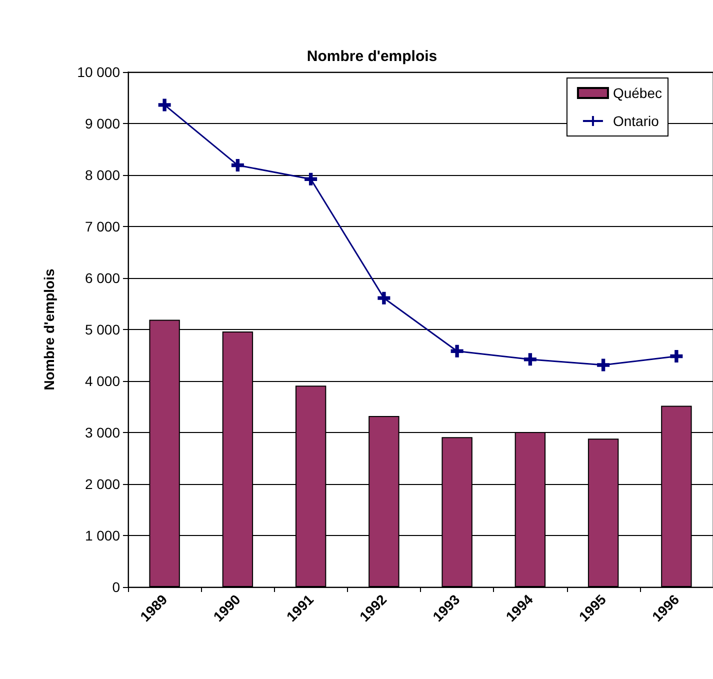 This screenshot has height=679, width=713. What do you see at coordinates (102, 432) in the screenshot?
I see `y-tick-label: 3 000` at bounding box center [102, 432].